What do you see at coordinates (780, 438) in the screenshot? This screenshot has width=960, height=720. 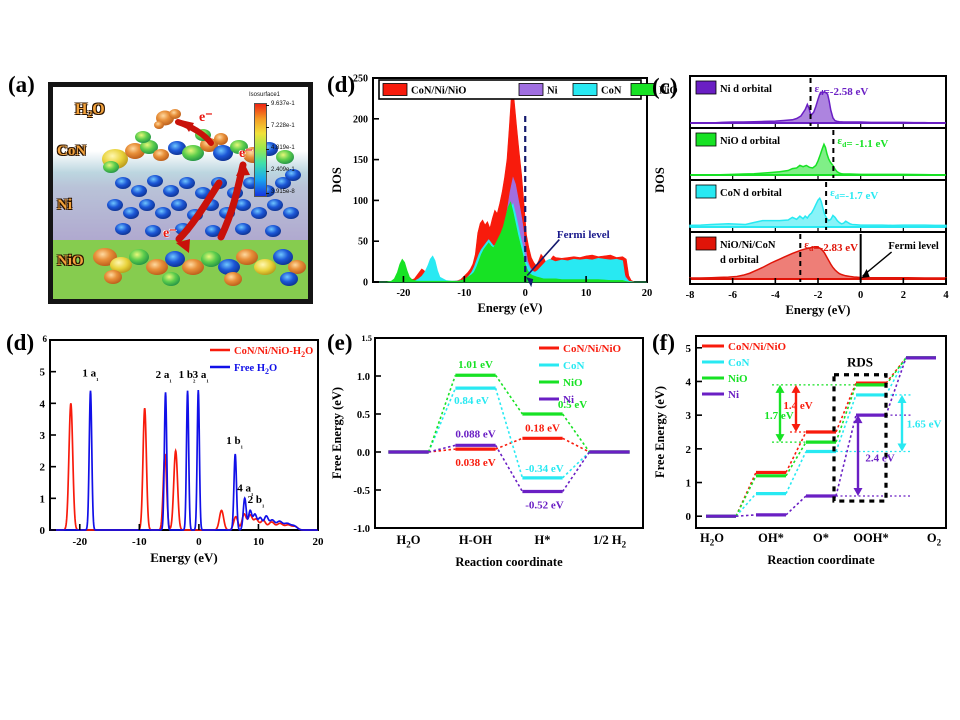 I see `arrow-1-7ev-head-bottom` at bounding box center [780, 438].